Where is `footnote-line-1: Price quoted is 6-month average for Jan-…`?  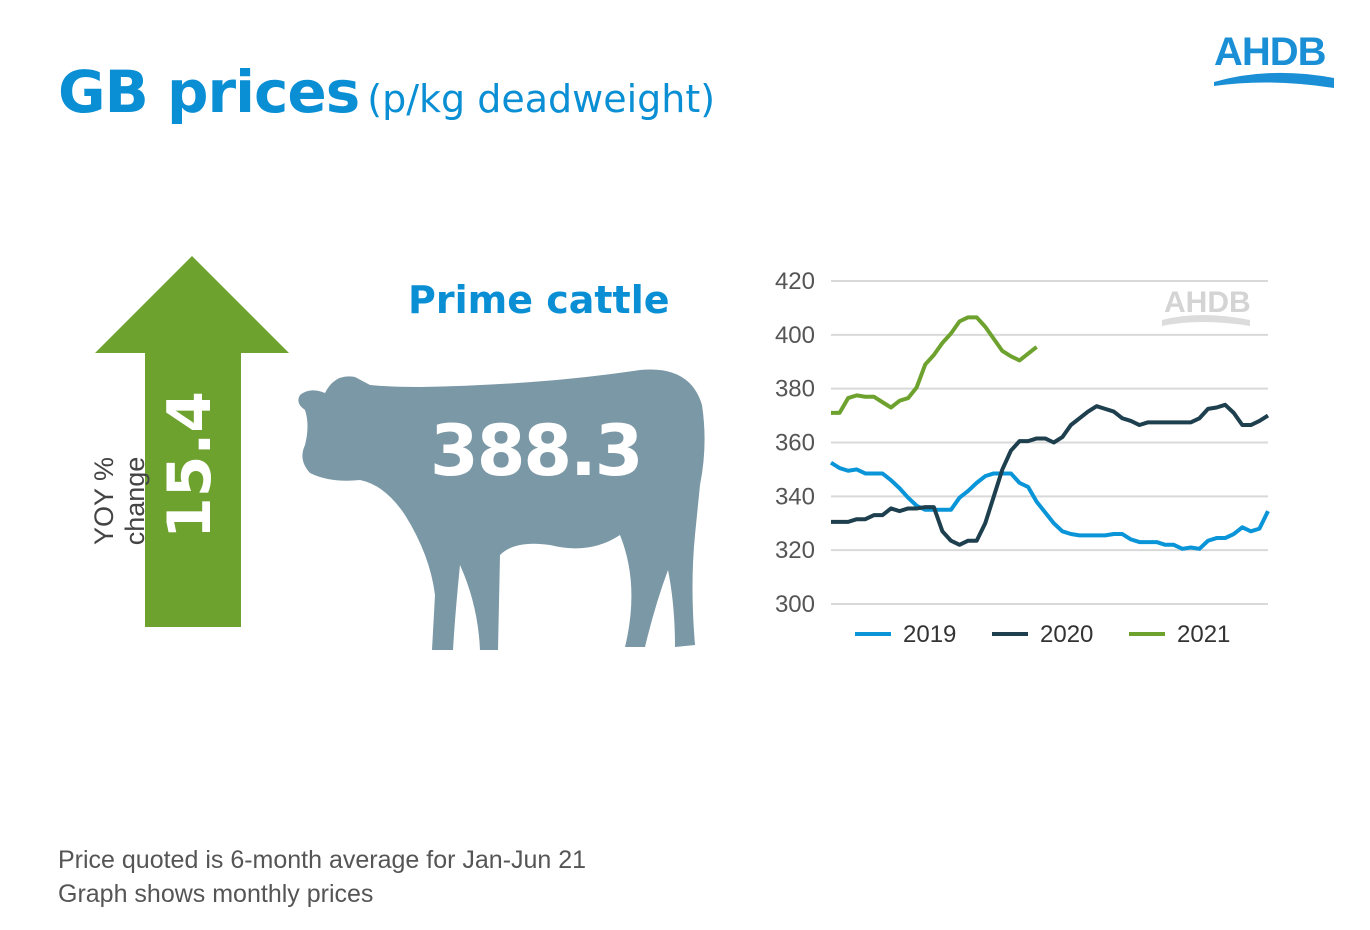
footnote-line-1: Price quoted is 6-month average for Jan-… is located at coordinates (322, 860).